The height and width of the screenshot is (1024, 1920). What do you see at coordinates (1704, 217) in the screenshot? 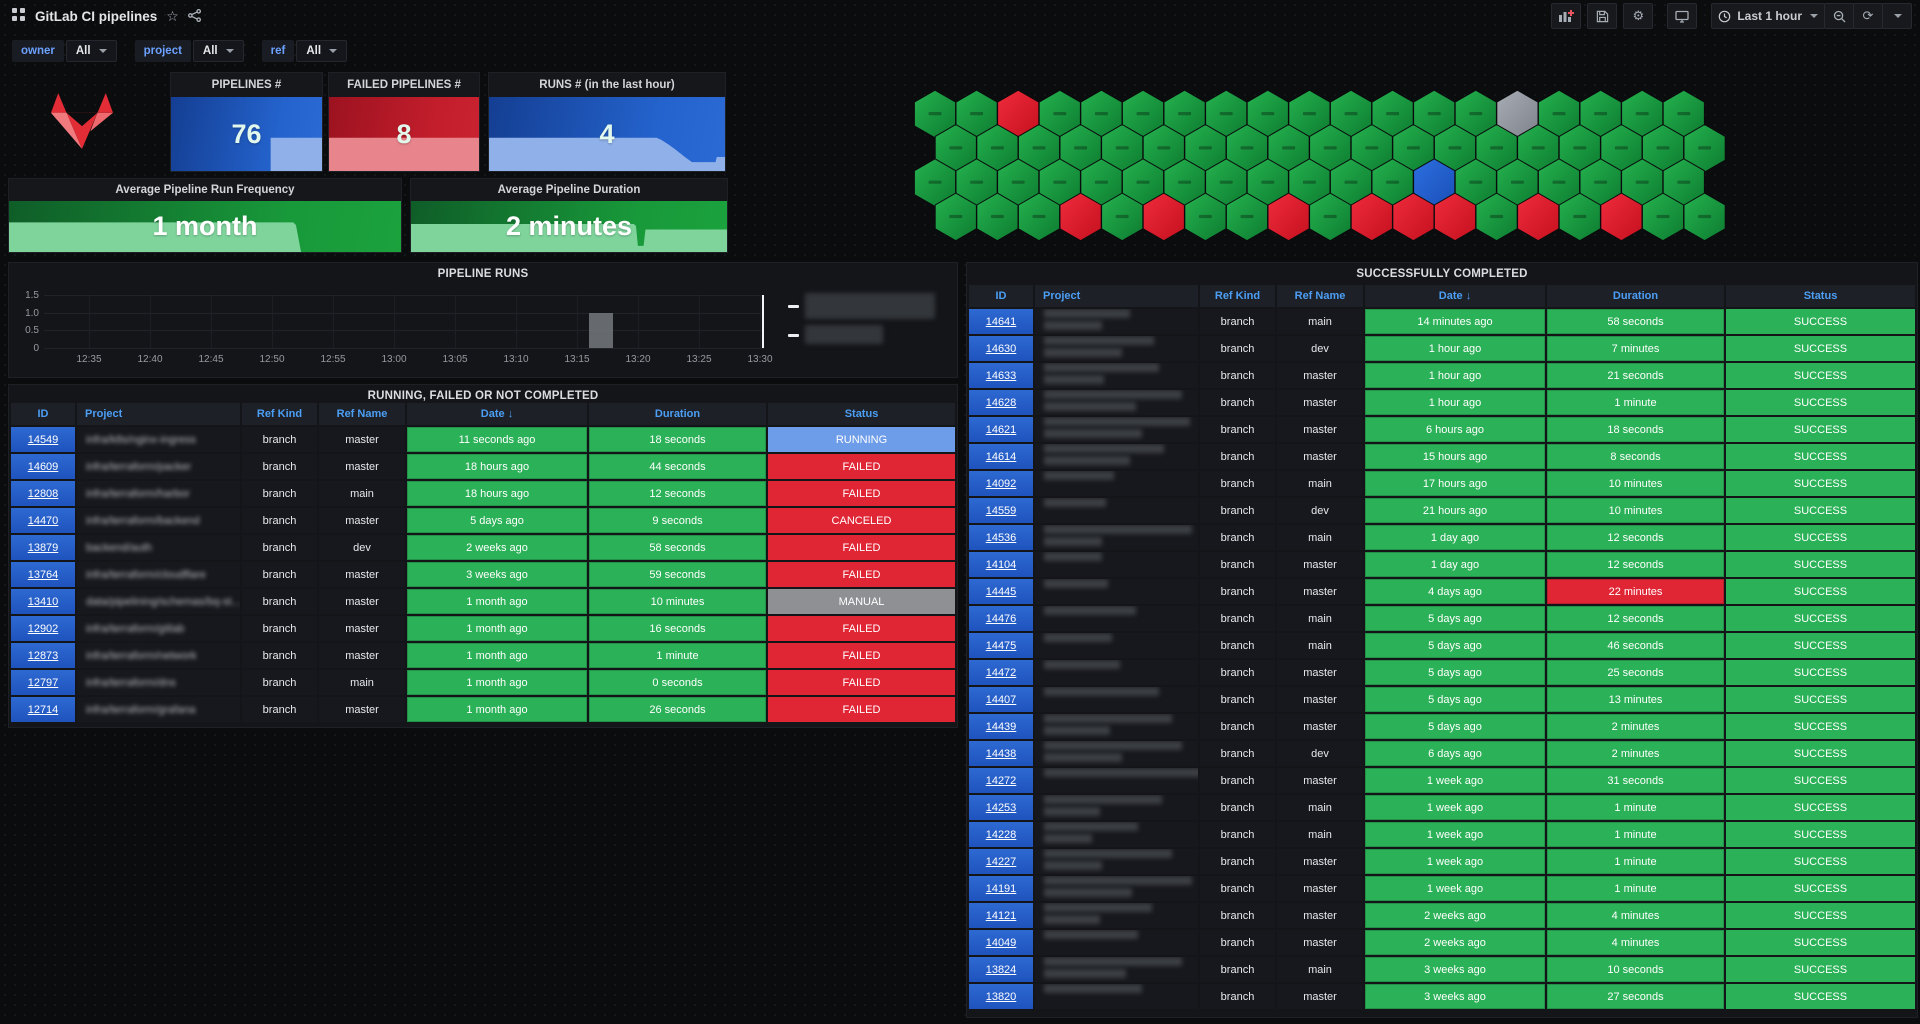
I see `hexagon-pipeline-green-success` at bounding box center [1704, 217].